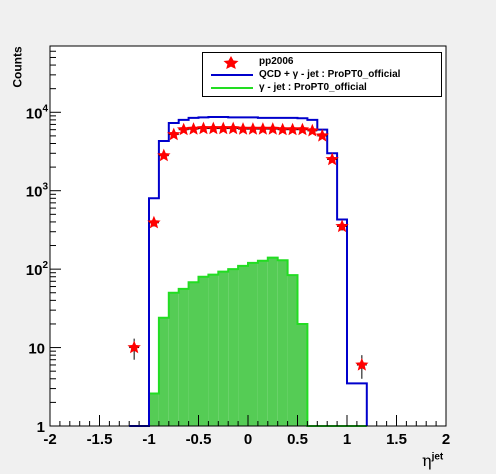 The height and width of the screenshot is (474, 496). What do you see at coordinates (231, 62) in the screenshot?
I see `star-marker-icon` at bounding box center [231, 62].